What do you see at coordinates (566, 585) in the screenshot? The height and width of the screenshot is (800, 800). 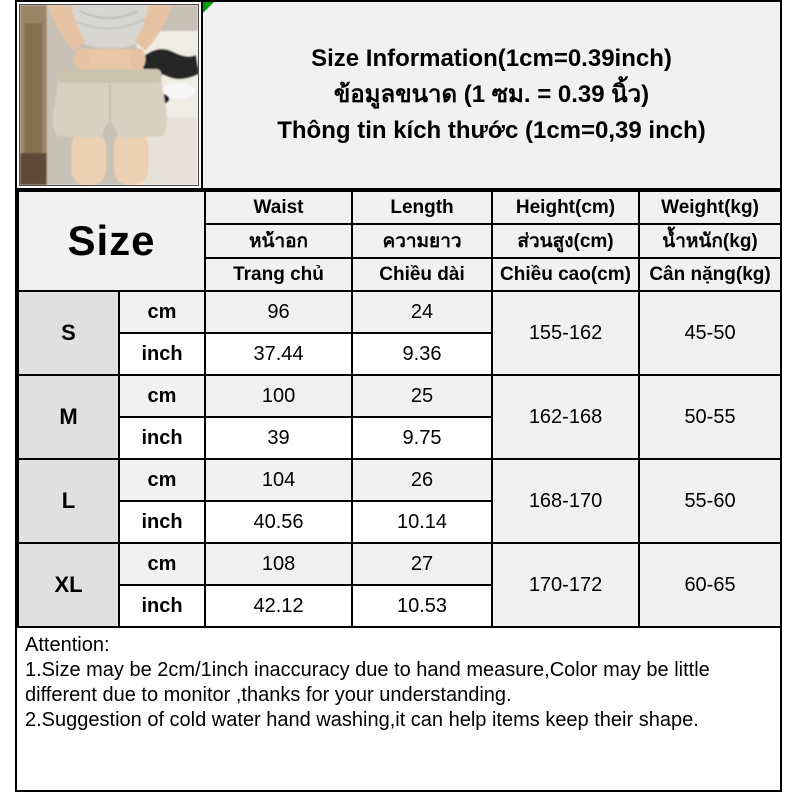 I see `height-value: 170-172` at bounding box center [566, 585].